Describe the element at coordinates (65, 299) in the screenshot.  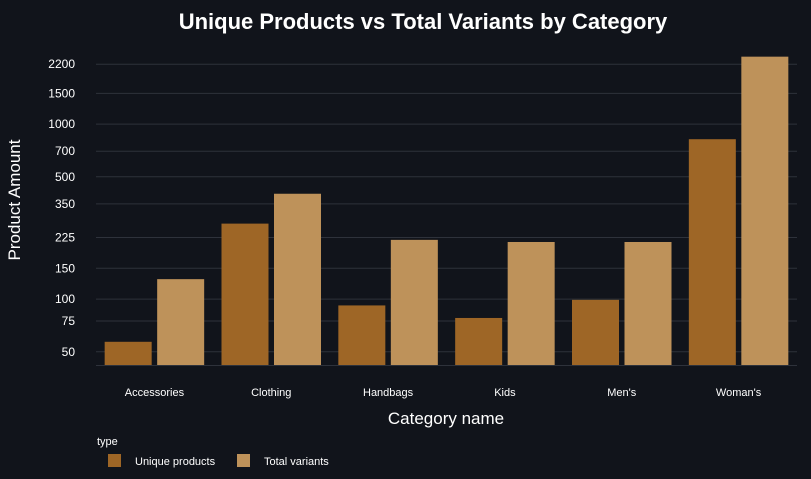
I see `y-tick-label: 100` at that location.